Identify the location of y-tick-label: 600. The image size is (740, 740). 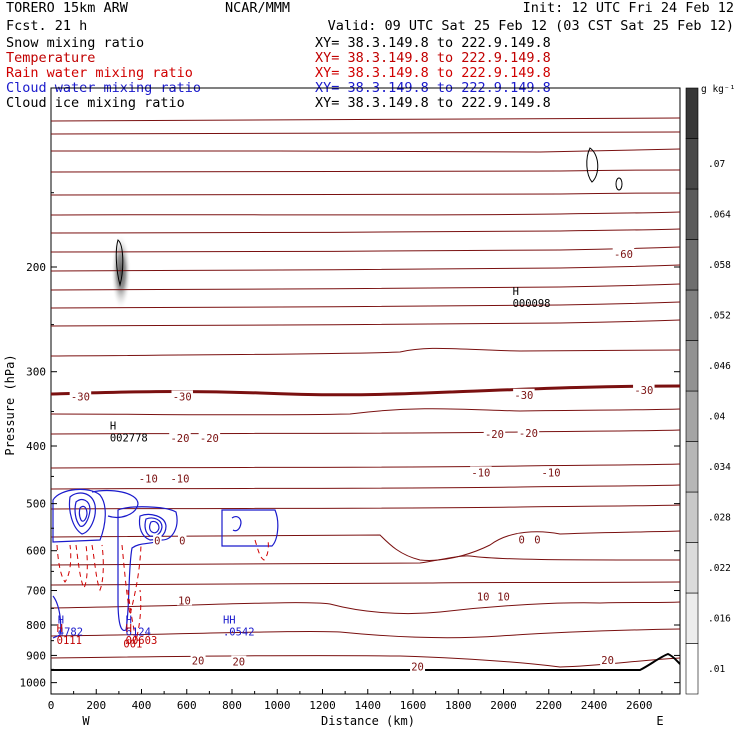
(36, 551).